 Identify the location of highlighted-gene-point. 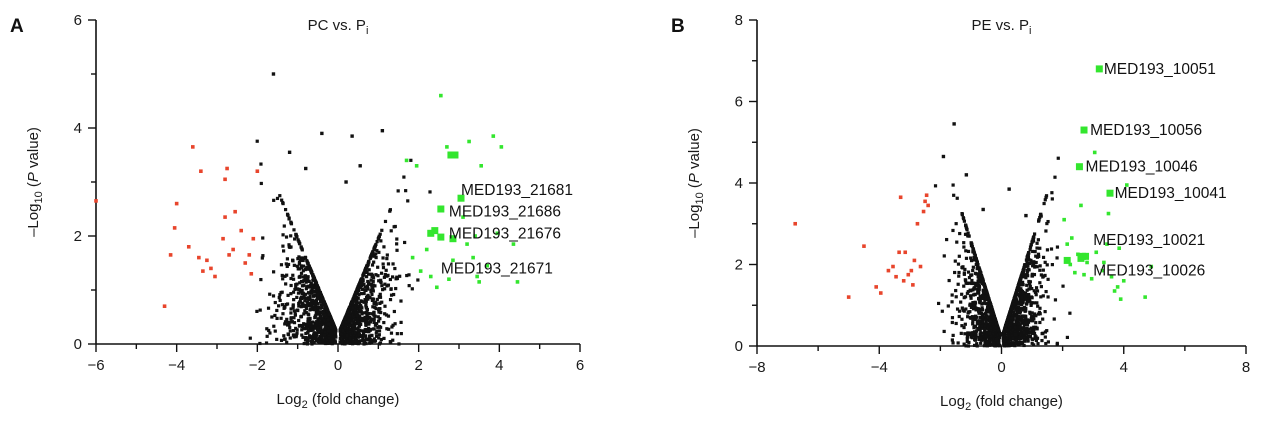
(455, 155).